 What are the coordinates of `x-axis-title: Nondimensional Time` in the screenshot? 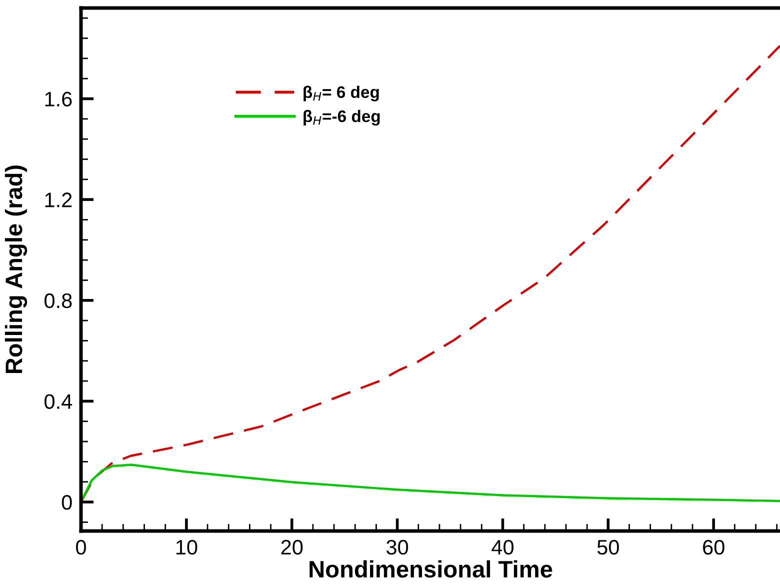 It's located at (431, 569).